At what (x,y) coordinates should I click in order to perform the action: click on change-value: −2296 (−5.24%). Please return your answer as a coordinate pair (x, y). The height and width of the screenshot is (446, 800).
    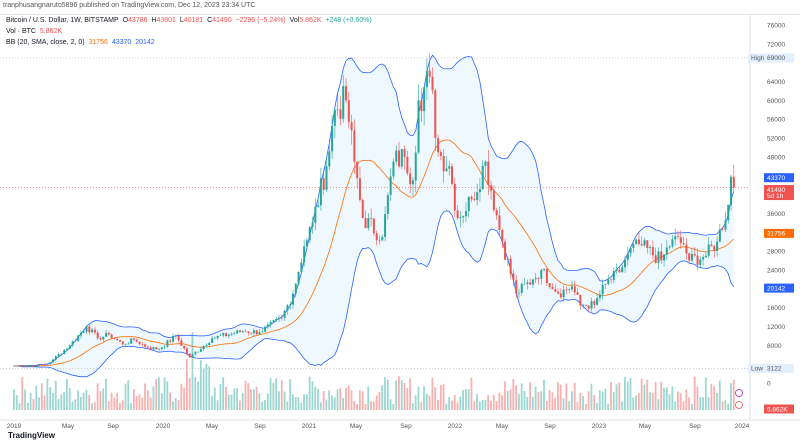
    Looking at the image, I should click on (260, 20).